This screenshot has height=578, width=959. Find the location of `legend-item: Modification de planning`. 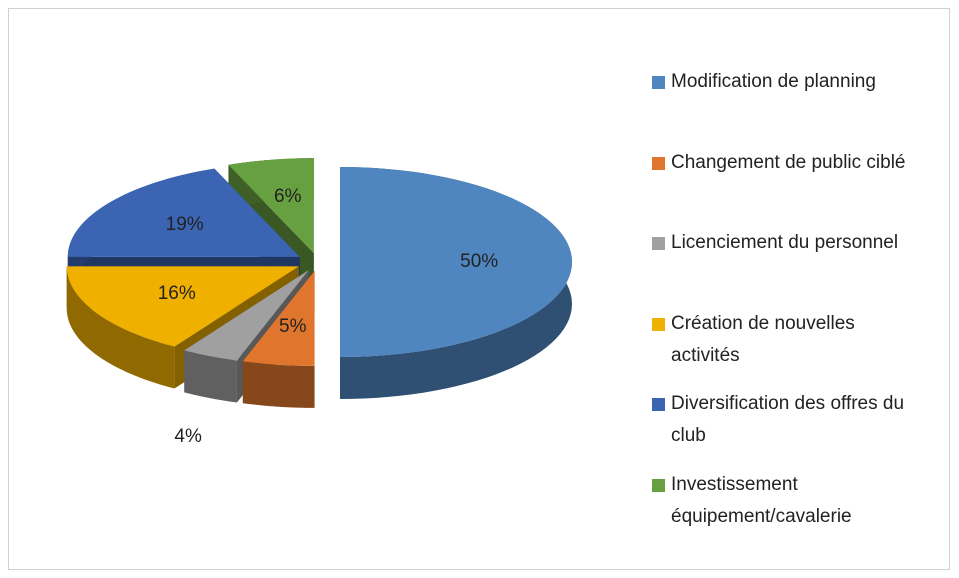

legend-item: Modification de planning is located at coordinates (797, 82).